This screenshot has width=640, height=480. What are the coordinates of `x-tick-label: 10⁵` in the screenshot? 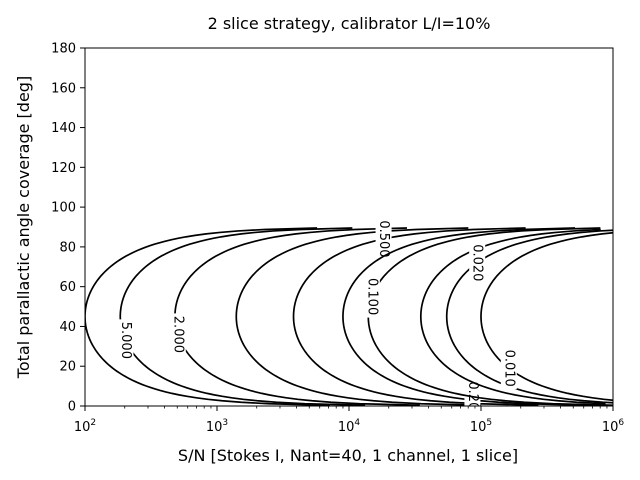 It's located at (481, 426).